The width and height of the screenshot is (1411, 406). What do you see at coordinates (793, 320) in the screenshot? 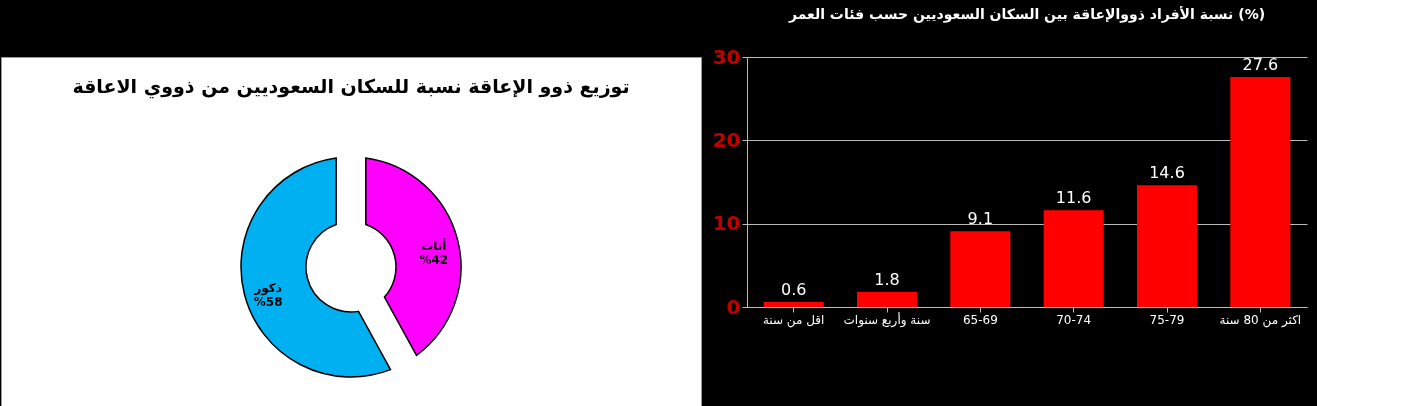
I see `x-tick-label: اقل من سنة` at bounding box center [793, 320].